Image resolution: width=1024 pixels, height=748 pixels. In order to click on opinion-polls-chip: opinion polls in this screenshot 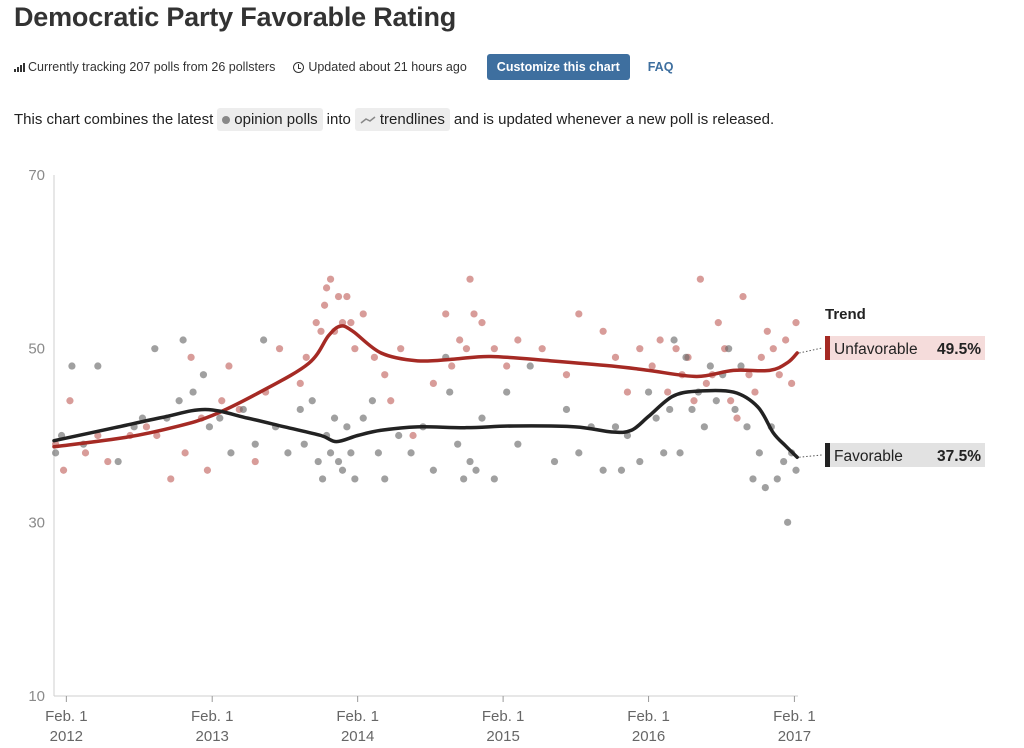, I will do `click(270, 119)`.